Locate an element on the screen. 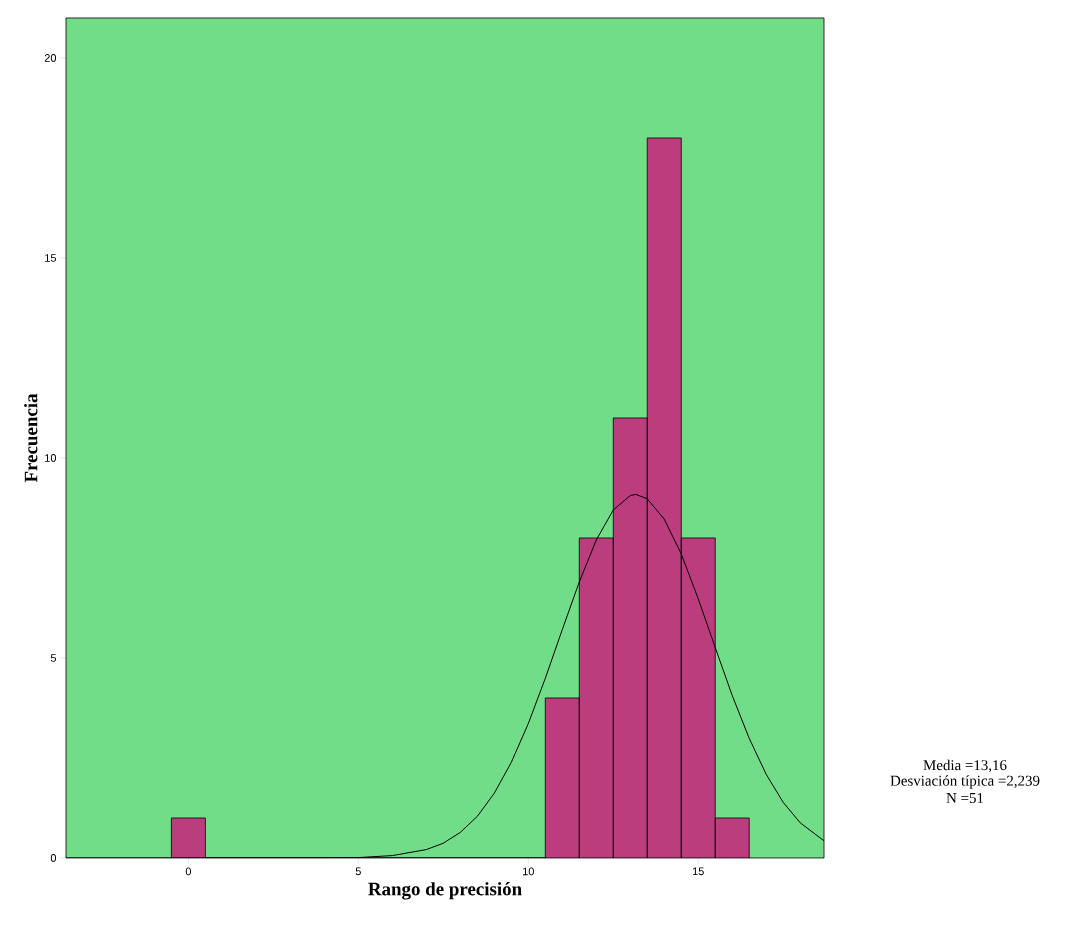 This screenshot has height=936, width=1083. x-tick-label: 5 is located at coordinates (358, 871).